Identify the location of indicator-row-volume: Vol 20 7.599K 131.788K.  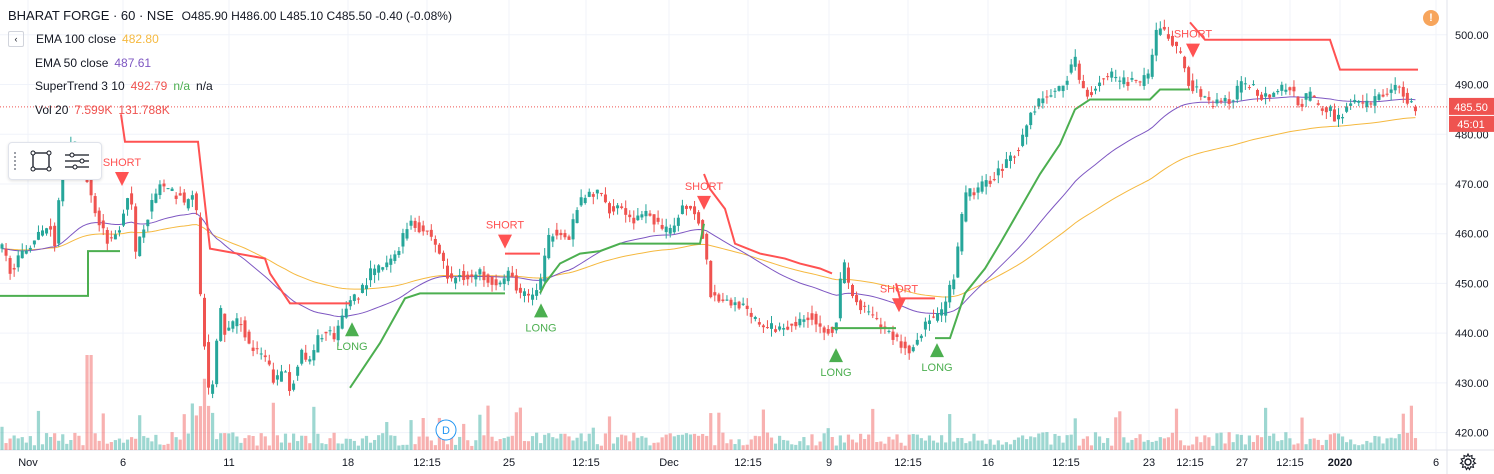
(230, 110).